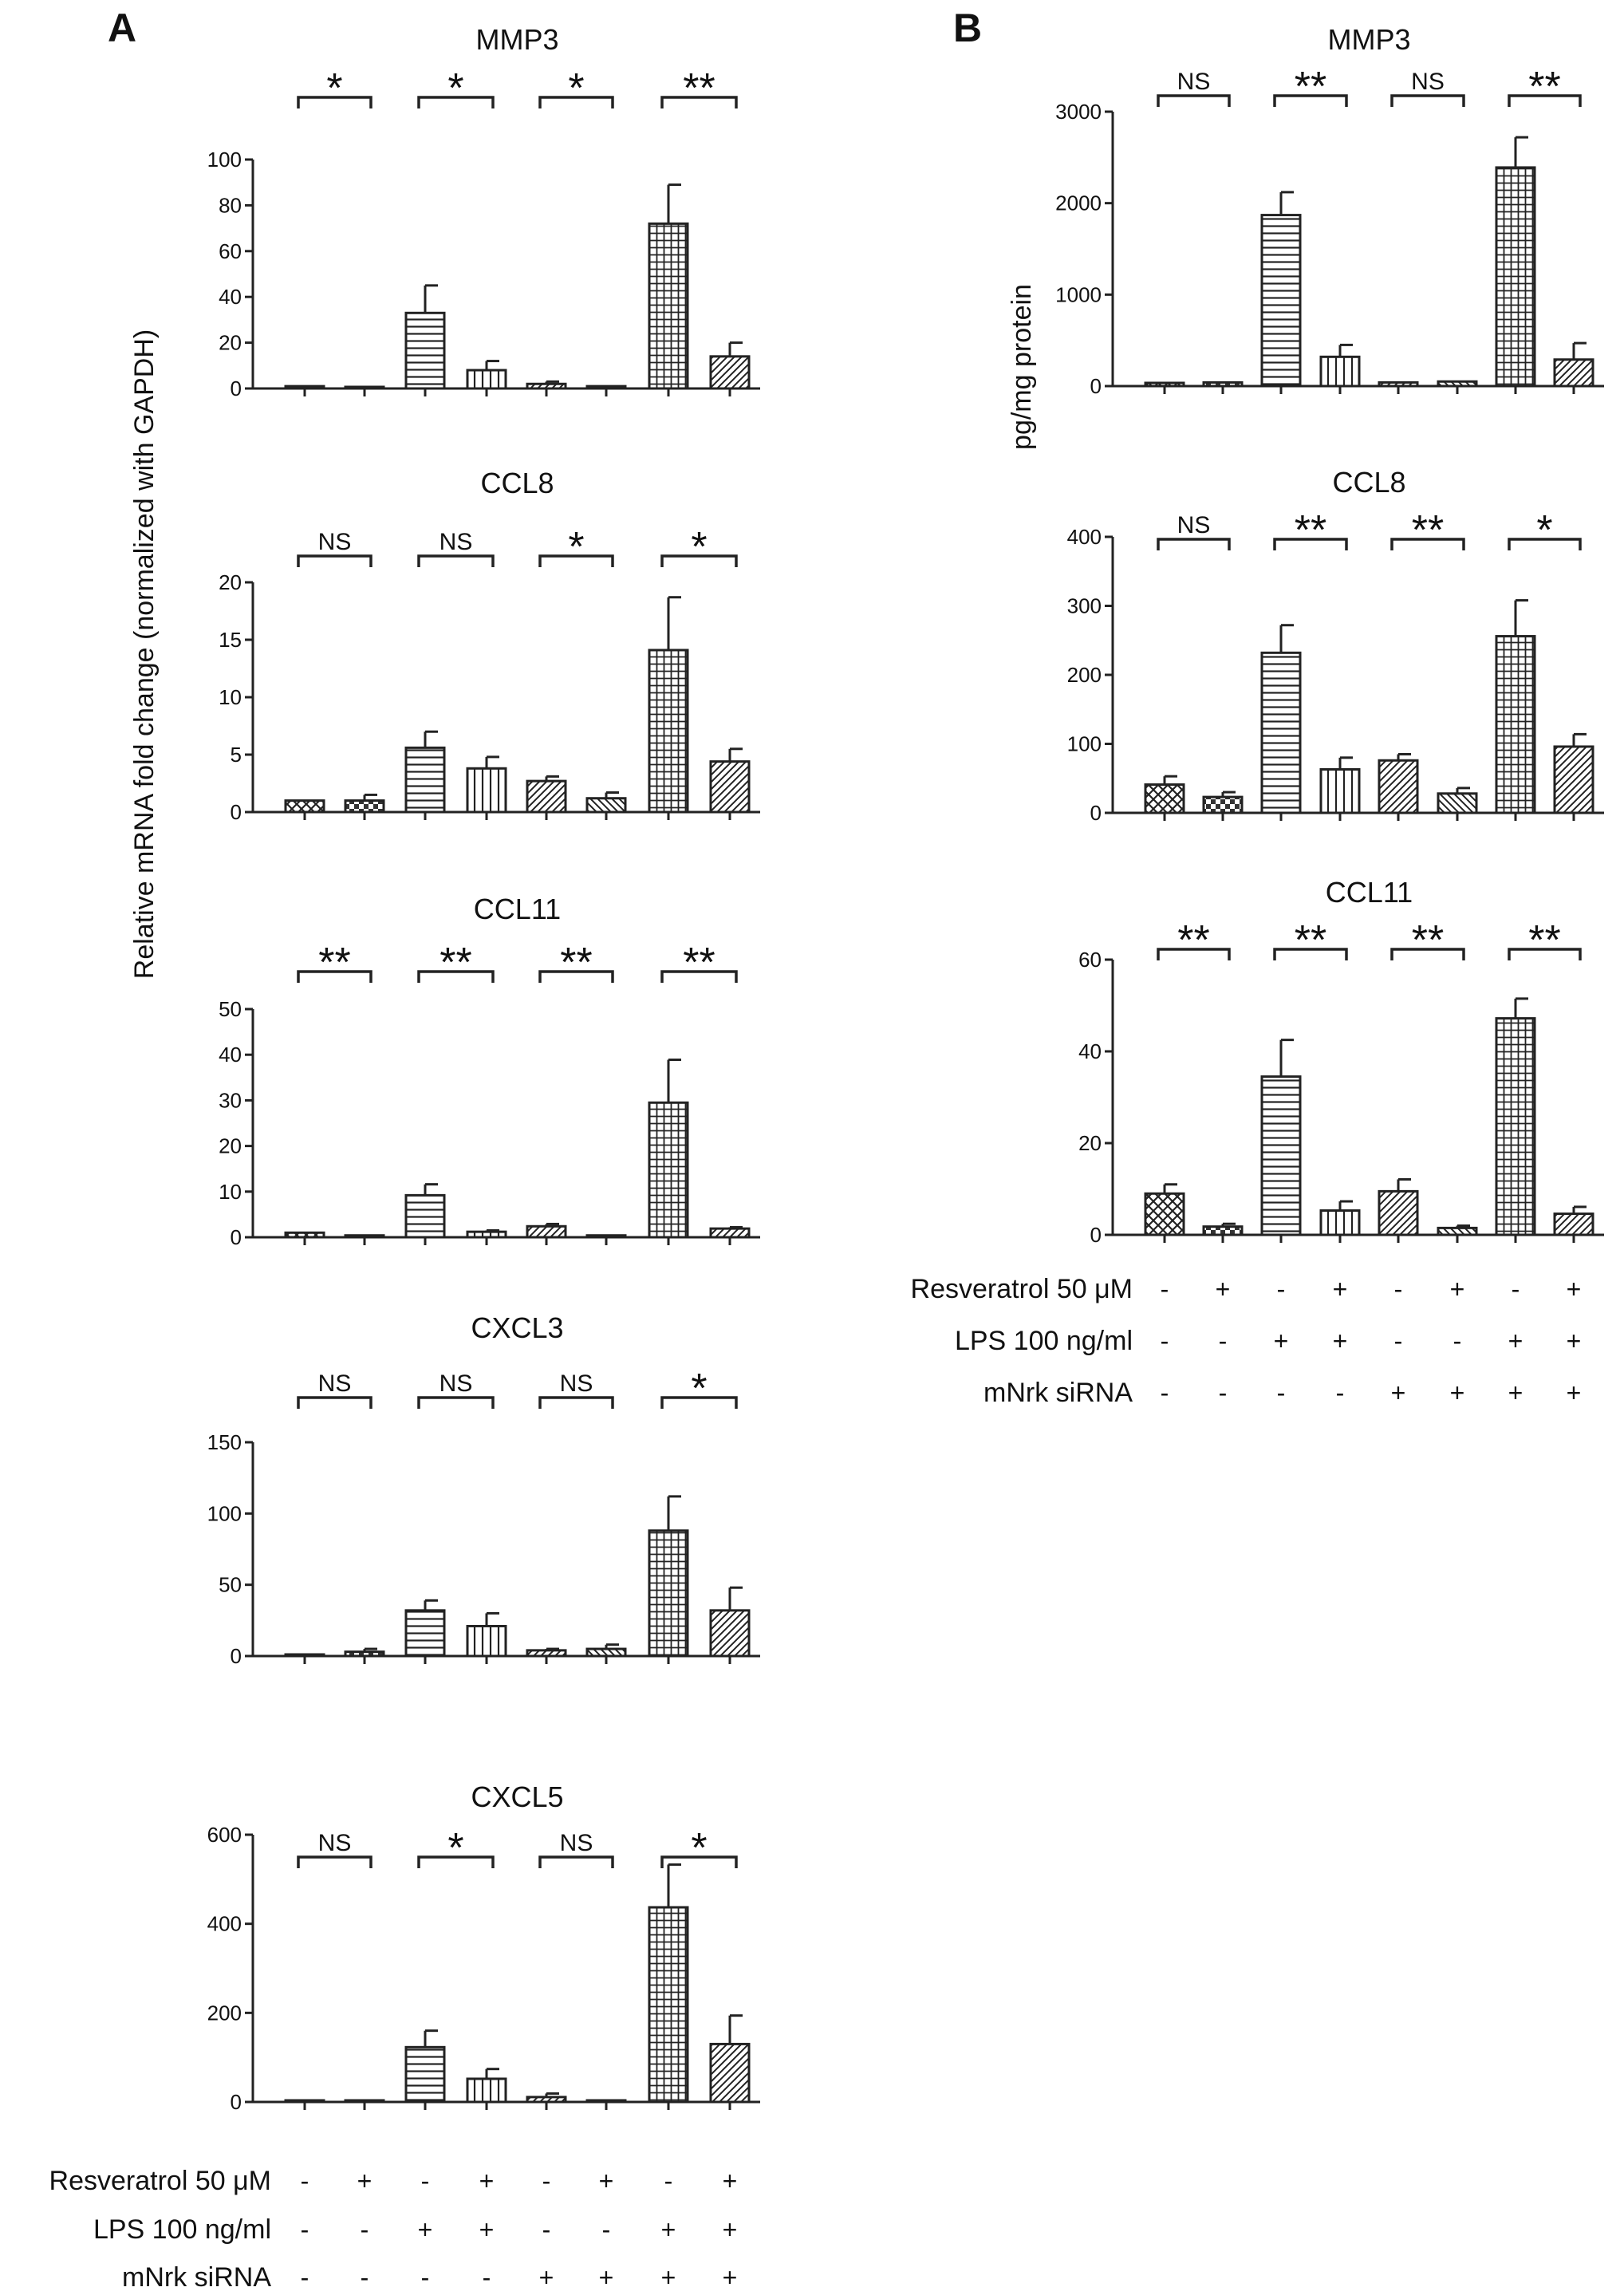 The width and height of the screenshot is (1624, 2295). What do you see at coordinates (483, 1489) in the screenshot?
I see `chart-a-cxcl3: CXCL3 0 50 100 150 NS NS NS *` at bounding box center [483, 1489].